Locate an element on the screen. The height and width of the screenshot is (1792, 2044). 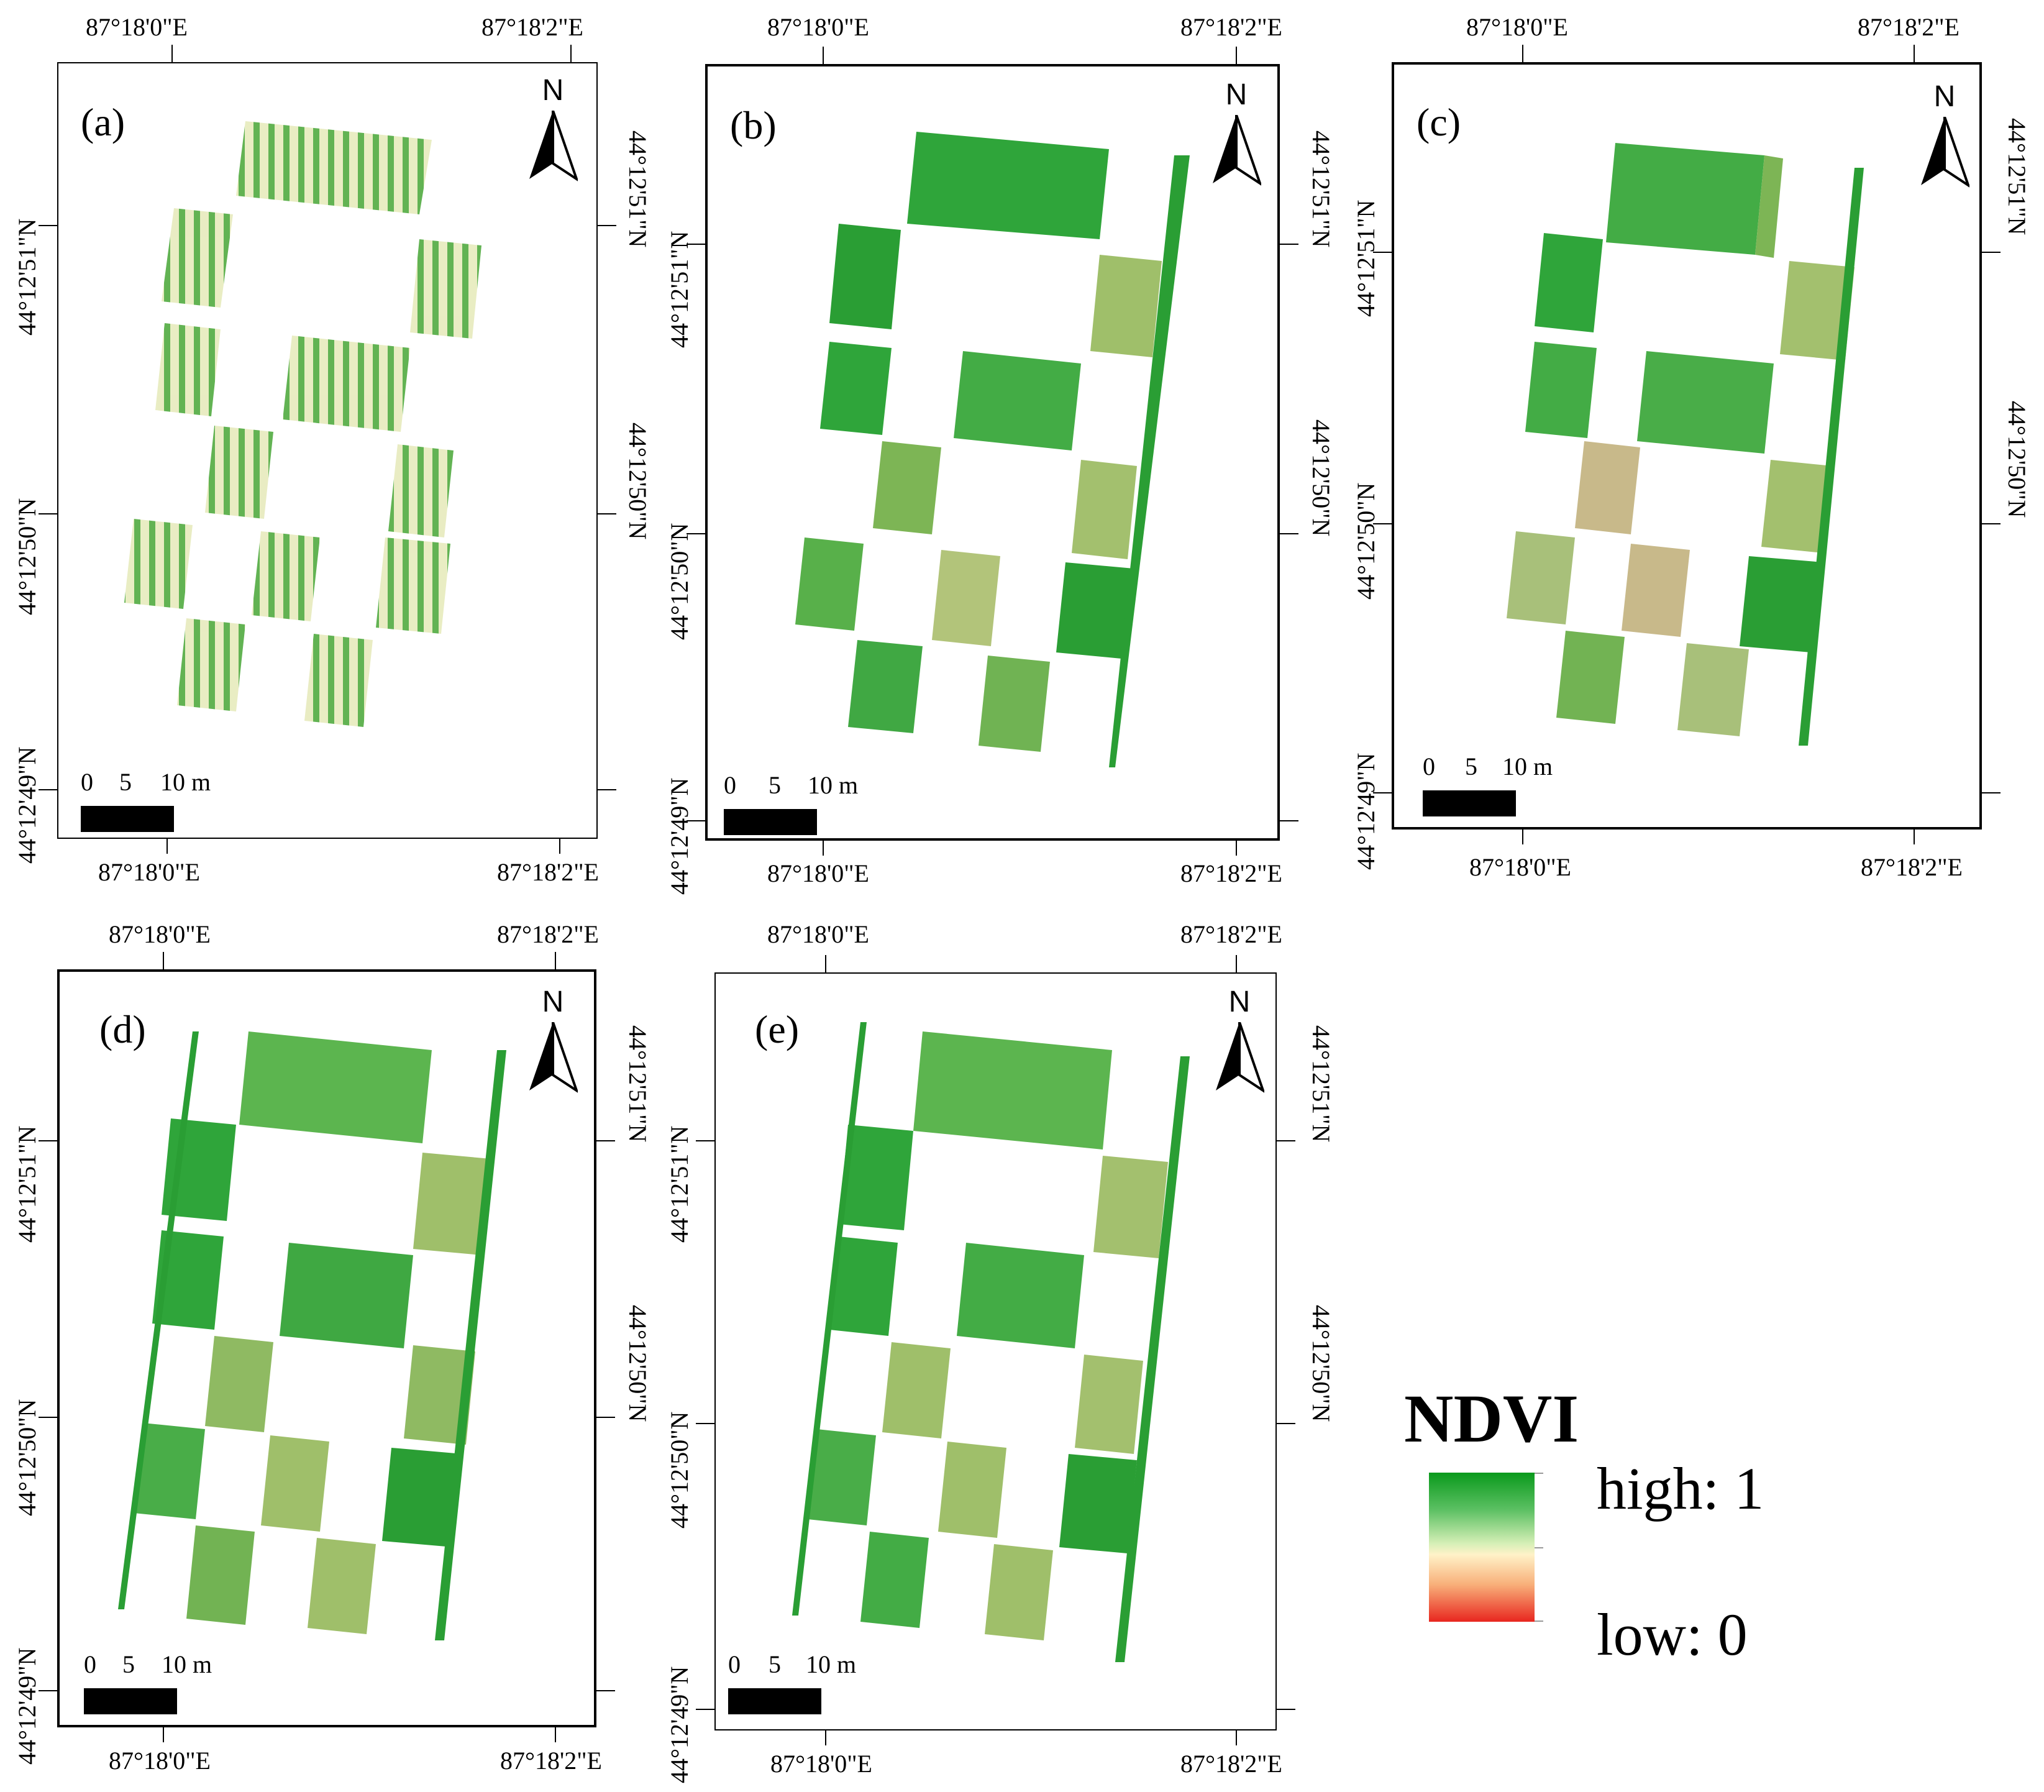
scale-bar-e: 0 5 10 m is located at coordinates (802, 1687).